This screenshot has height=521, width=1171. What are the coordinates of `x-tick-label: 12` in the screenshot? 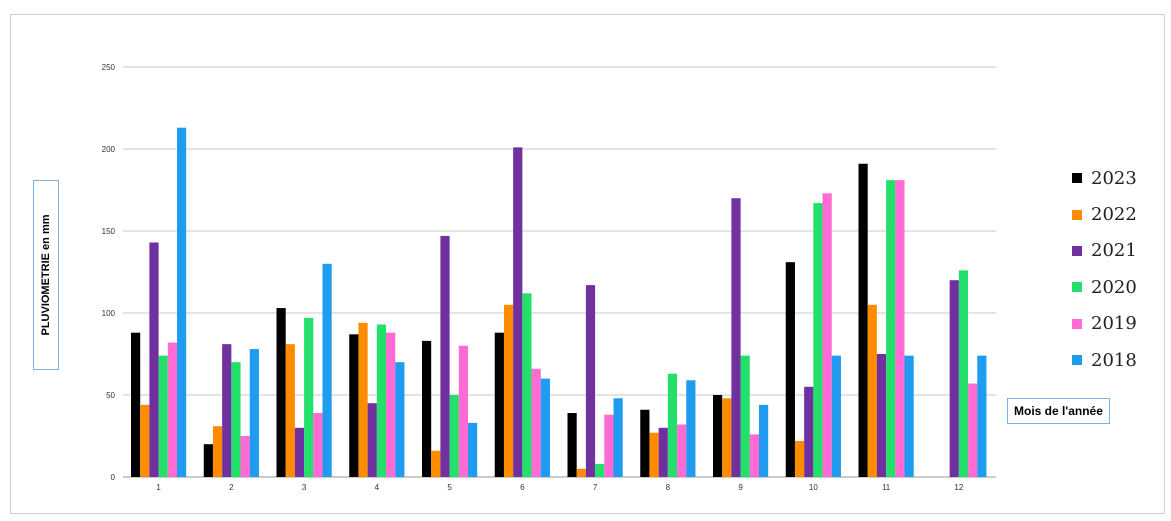 It's located at (958, 487).